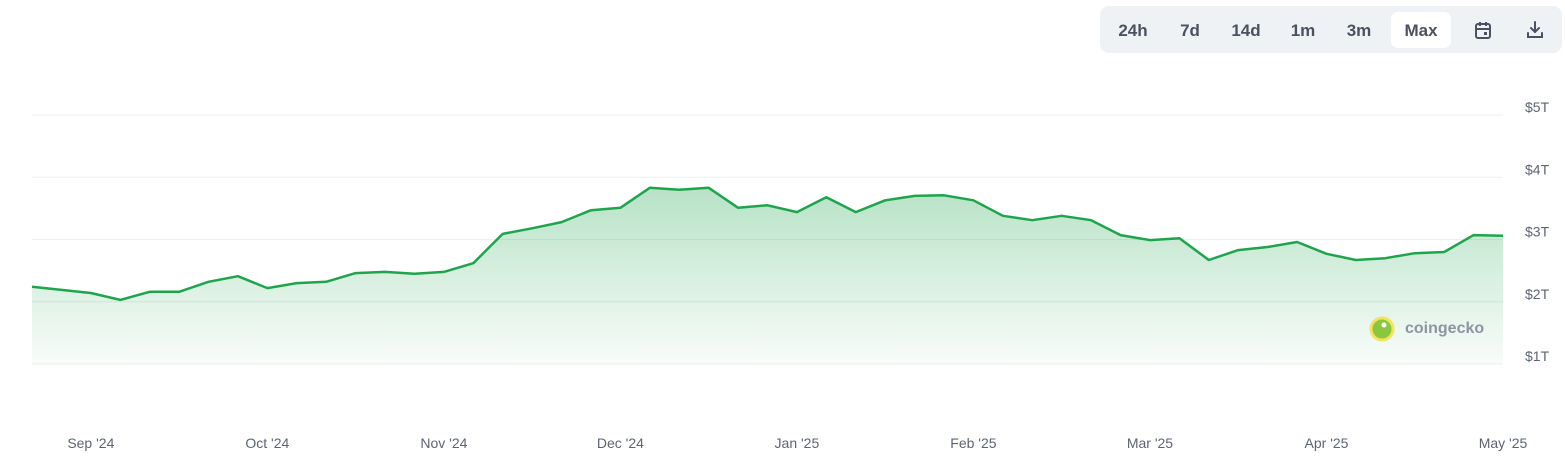 The image size is (1565, 463). Describe the element at coordinates (1537, 294) in the screenshot. I see `y-tick-label: $2T` at that location.